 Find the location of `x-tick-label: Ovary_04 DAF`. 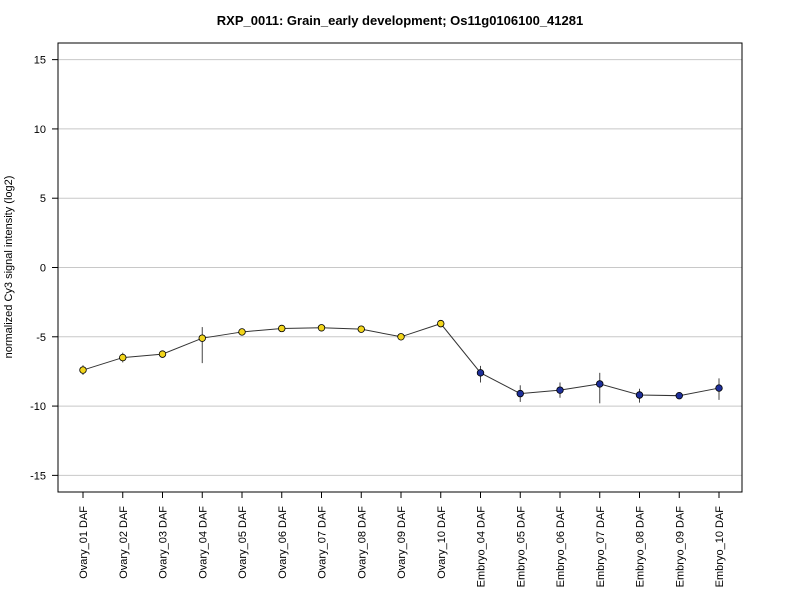

x-tick-label: Ovary_04 DAF is located at coordinates (203, 542).